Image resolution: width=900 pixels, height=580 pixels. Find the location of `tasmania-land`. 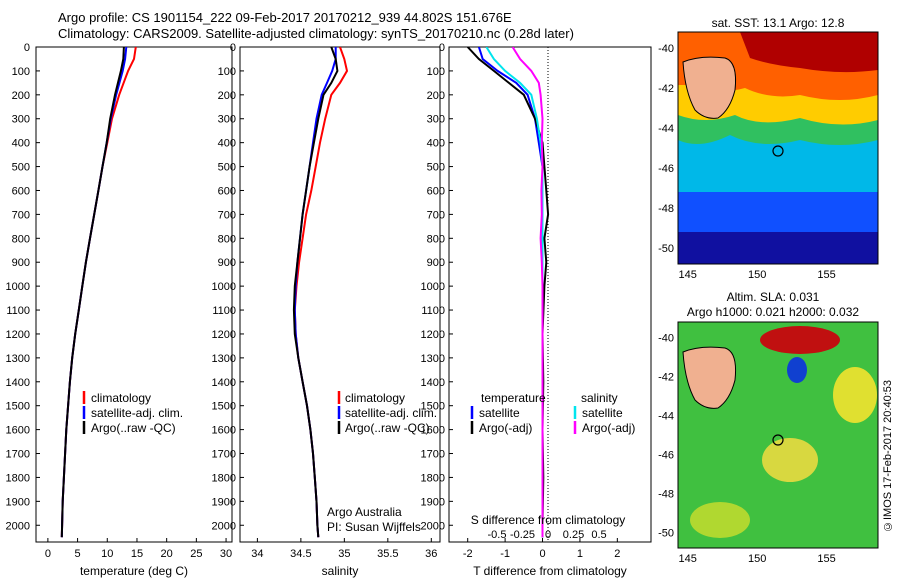

tasmania-land is located at coordinates (709, 377).